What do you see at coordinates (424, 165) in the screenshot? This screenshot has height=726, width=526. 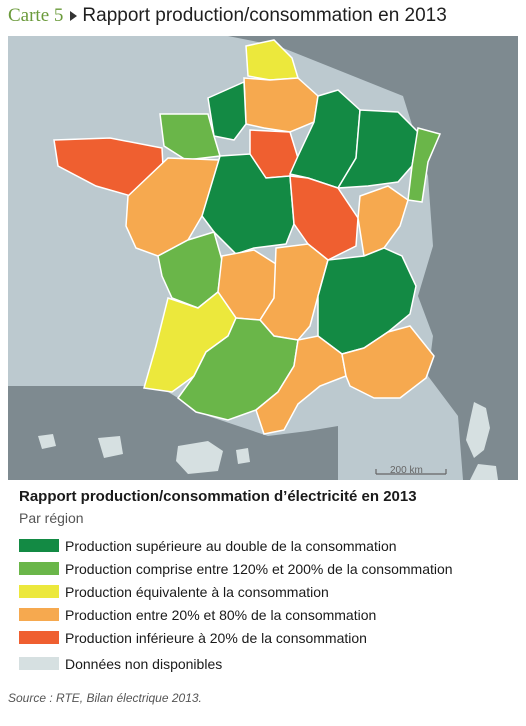 I see `region-alsace` at bounding box center [424, 165].